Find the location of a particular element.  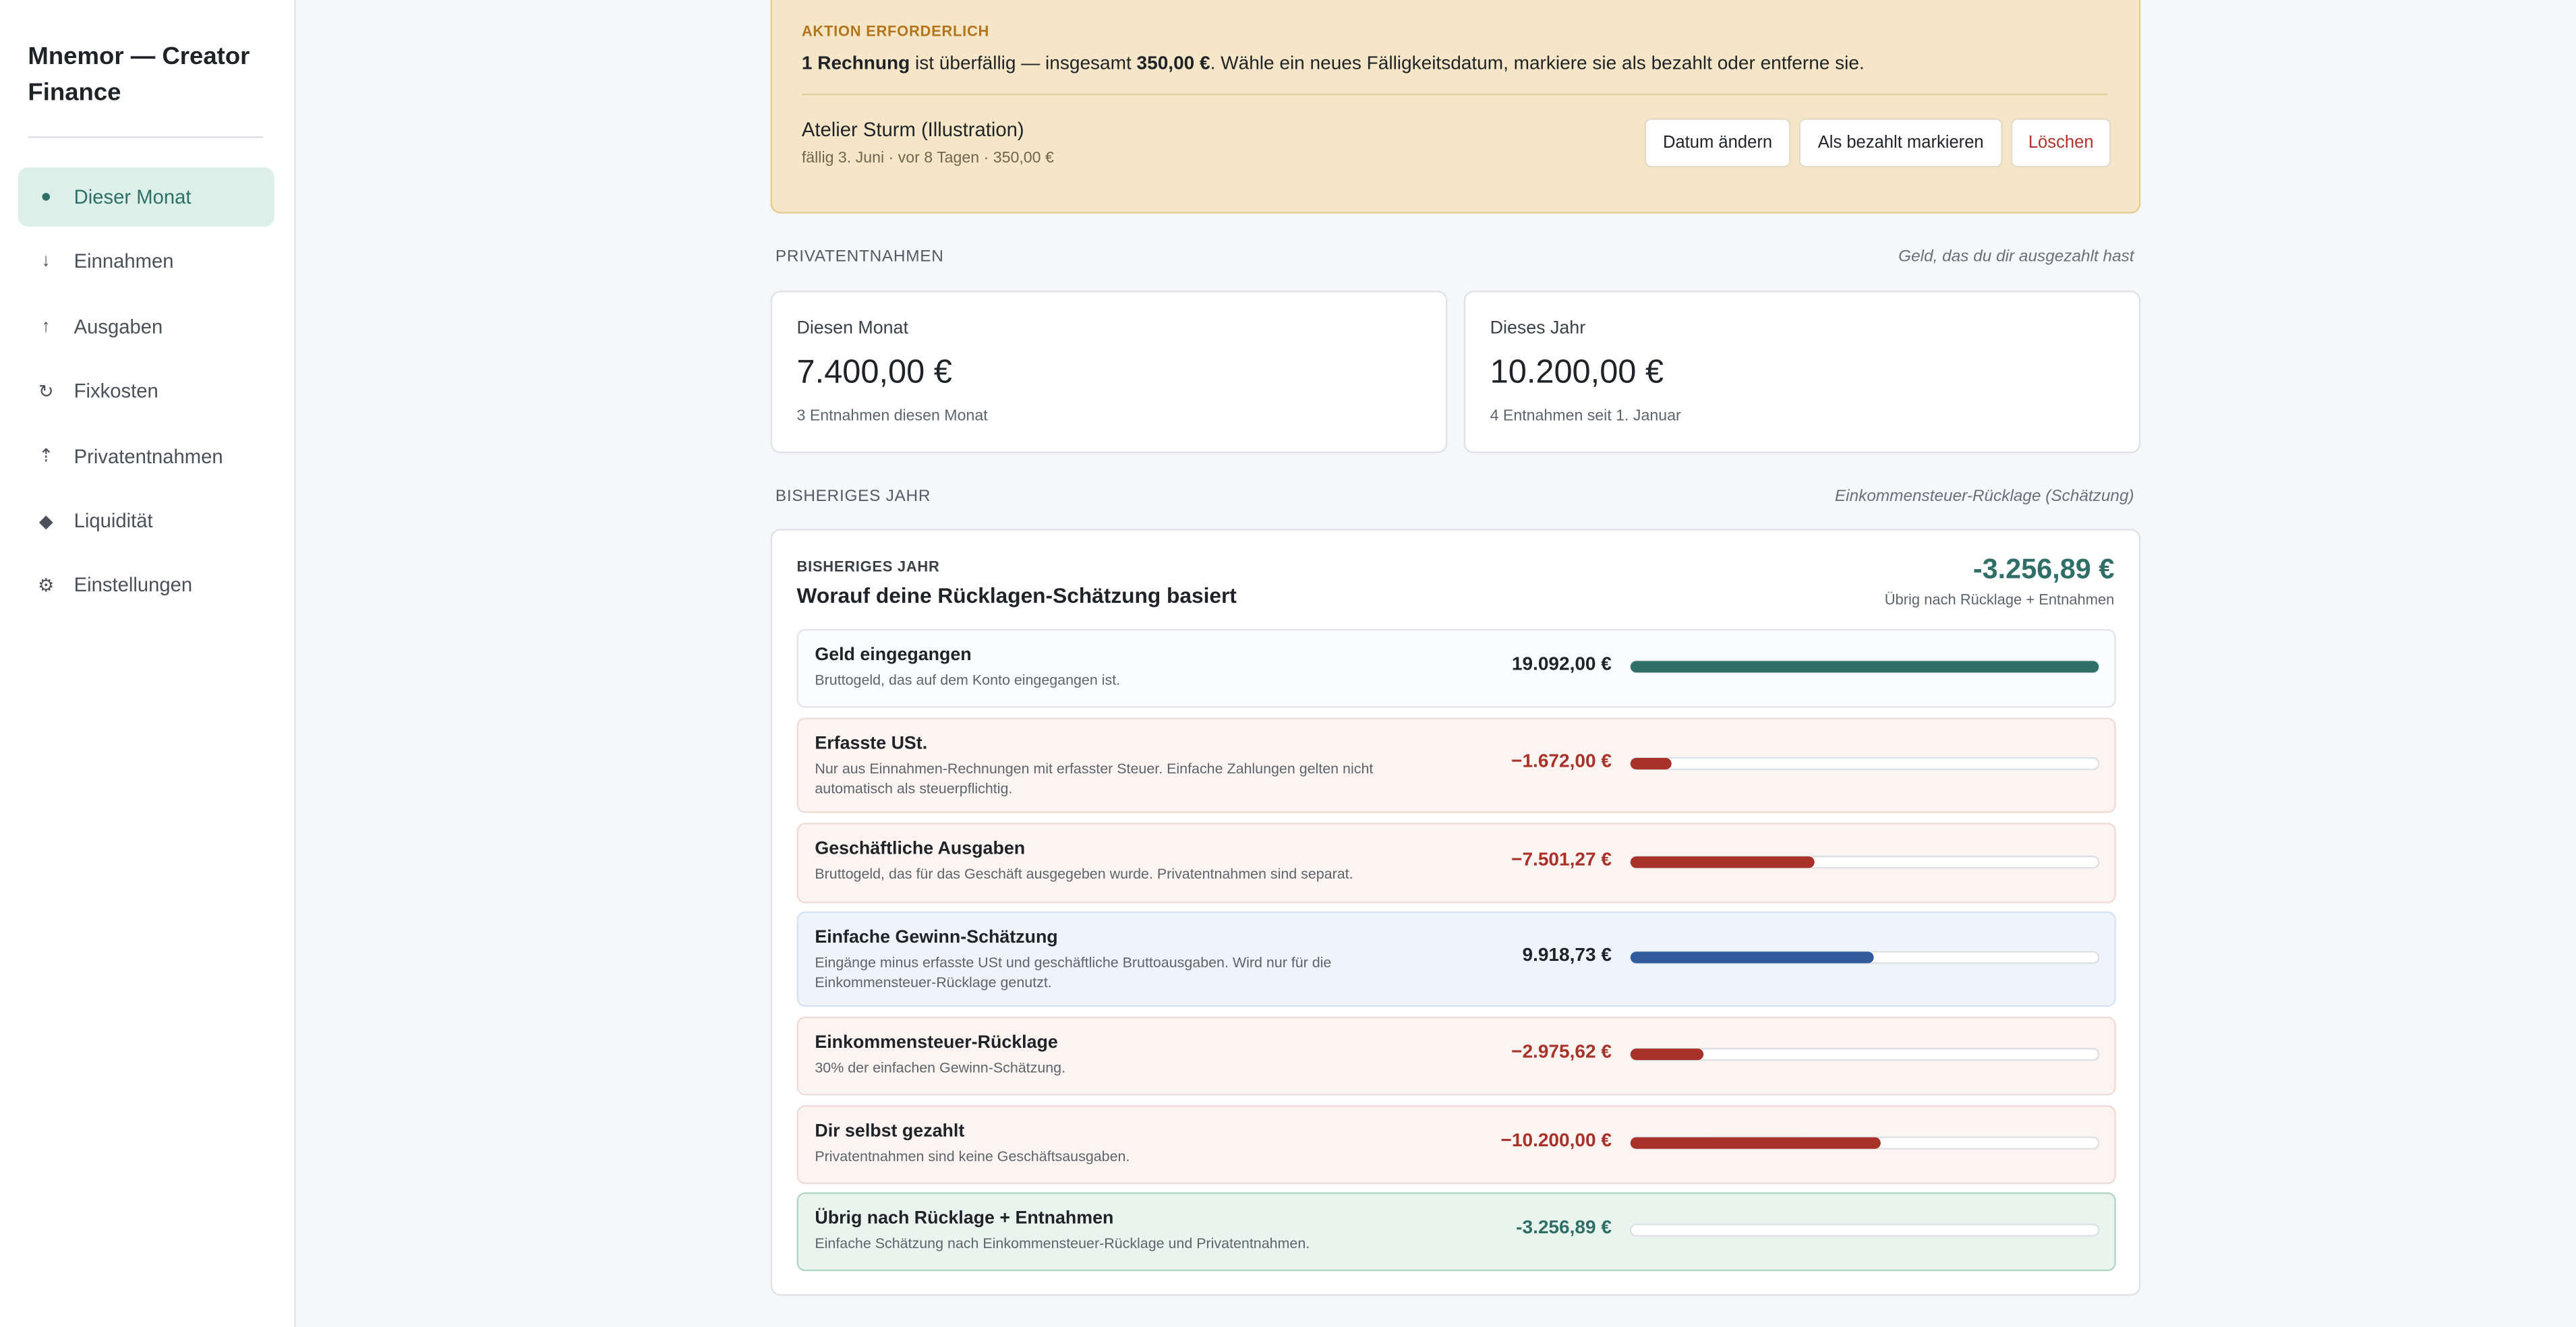

nav-label: Privatentnahmen is located at coordinates (148, 456).